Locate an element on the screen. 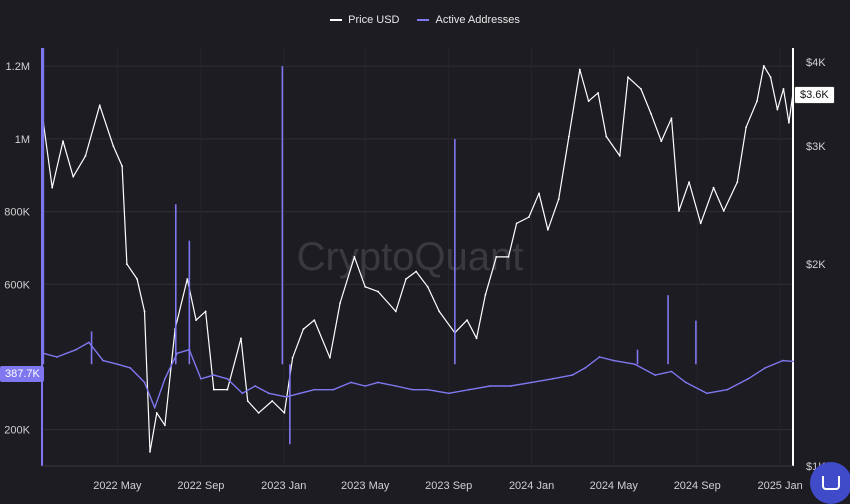 The width and height of the screenshot is (850, 504). left-tick-label: 1.2M is located at coordinates (18, 67).